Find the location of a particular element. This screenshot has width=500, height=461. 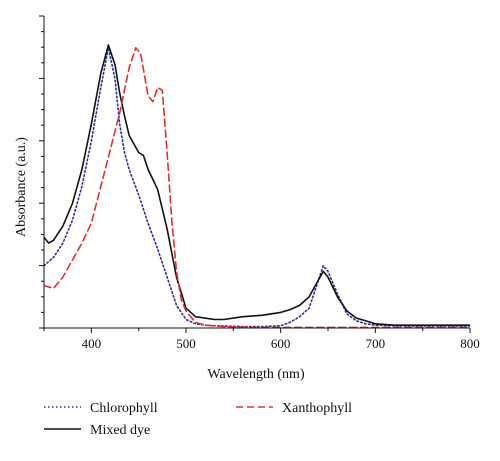

x-tick-label-500: 500 is located at coordinates (186, 343).